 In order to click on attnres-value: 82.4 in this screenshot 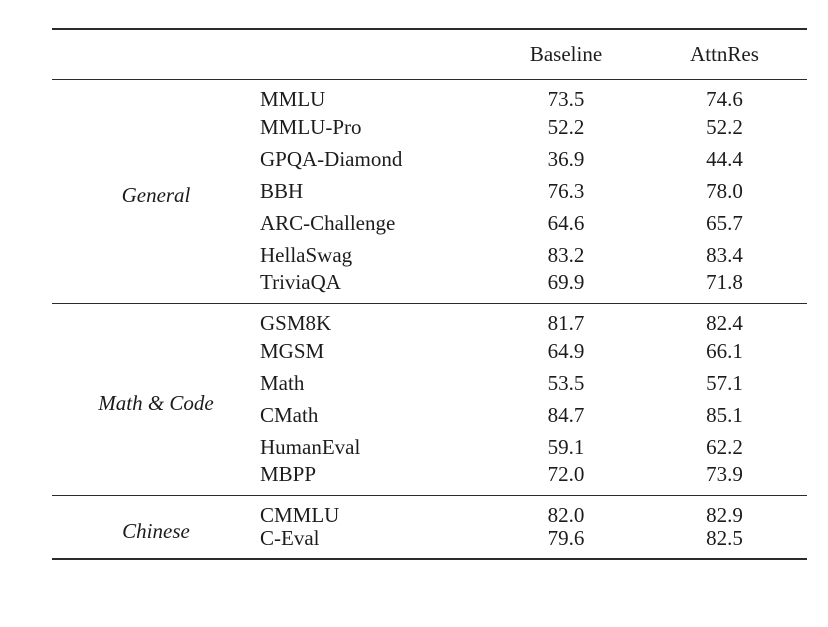, I will do `click(724, 323)`.